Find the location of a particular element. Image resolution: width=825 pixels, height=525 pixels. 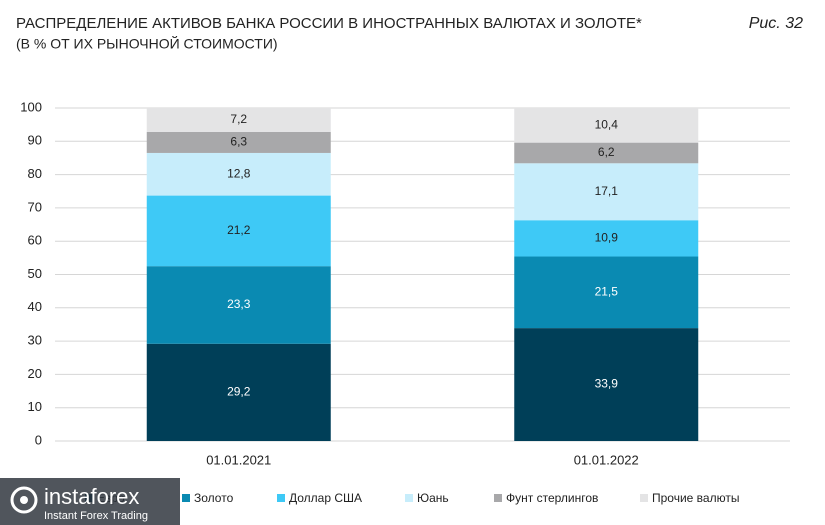

legend-label: Юань is located at coordinates (433, 498).